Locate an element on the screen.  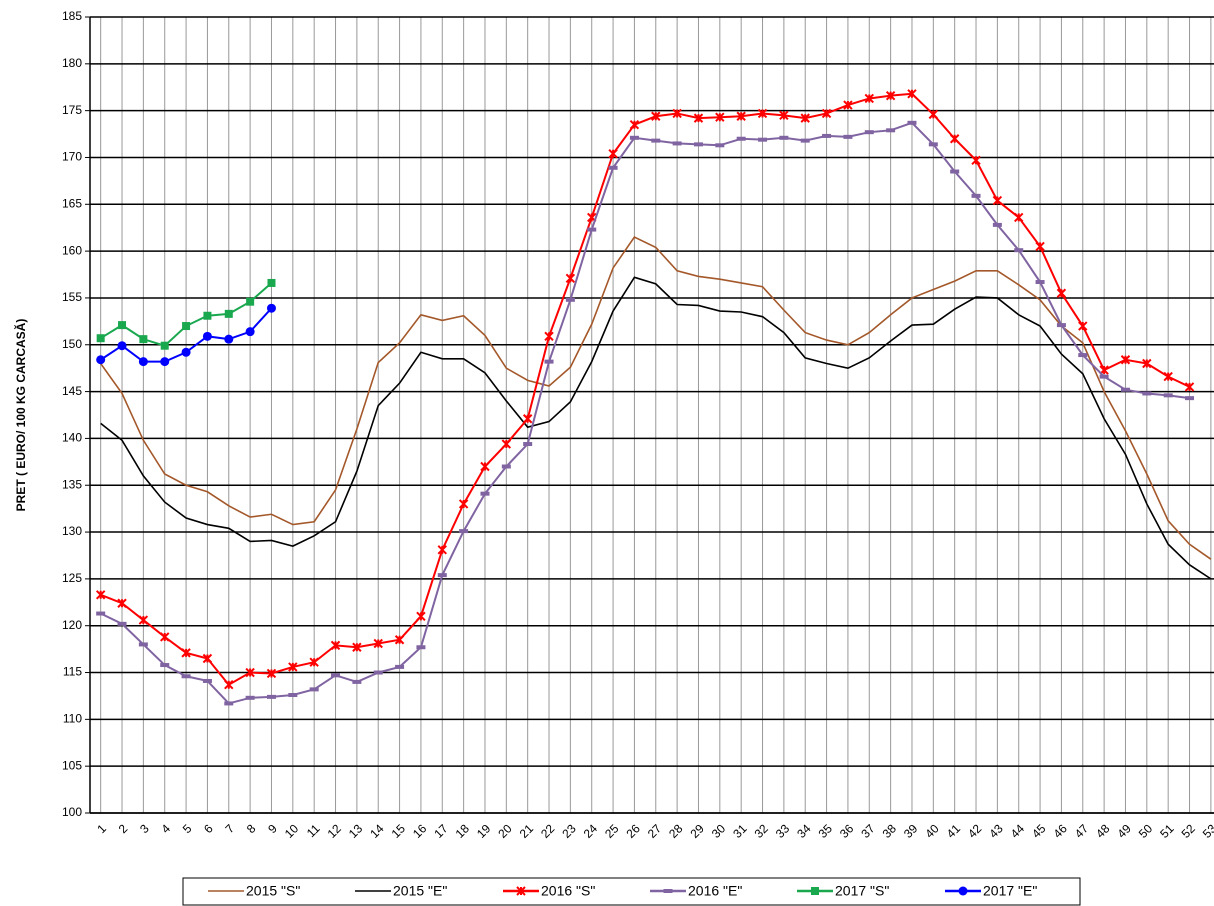
y-tick-label: 185 is located at coordinates (72, 16).